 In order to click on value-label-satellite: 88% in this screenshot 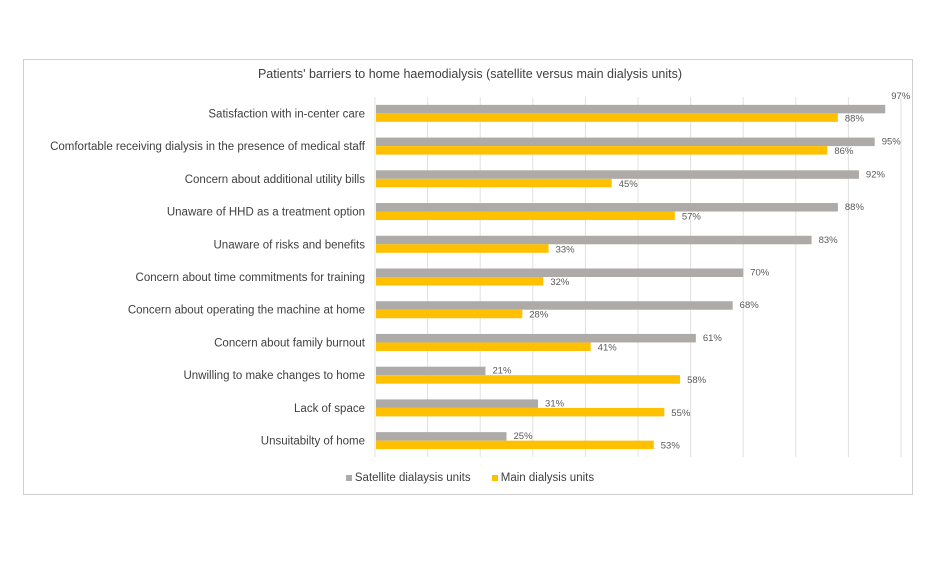, I will do `click(855, 207)`.